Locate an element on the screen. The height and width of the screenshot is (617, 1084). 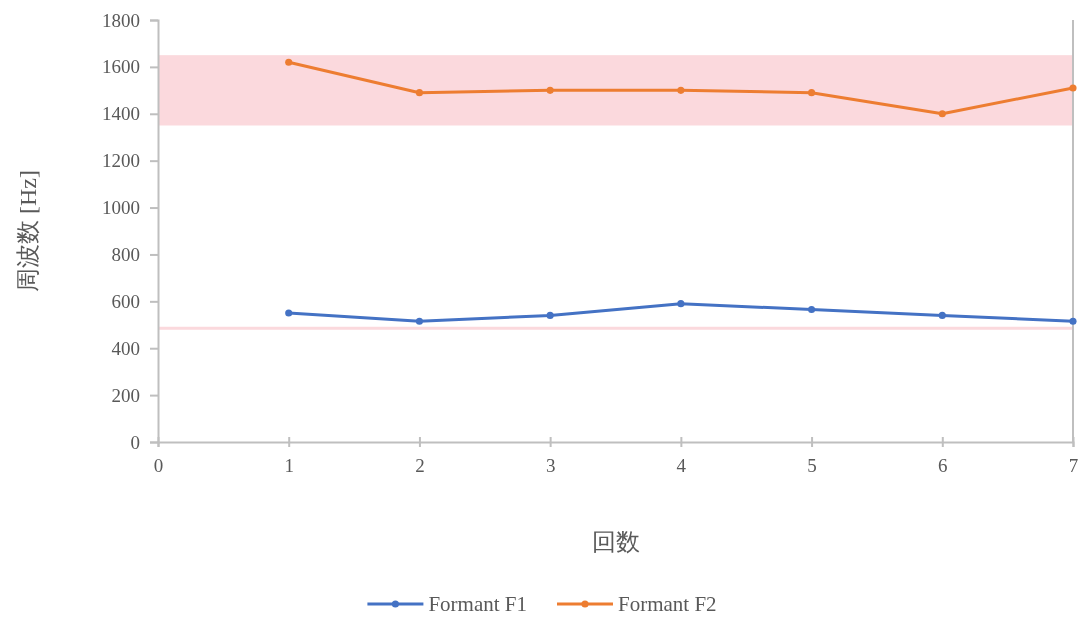
x-tick-label: 4 is located at coordinates (681, 466).